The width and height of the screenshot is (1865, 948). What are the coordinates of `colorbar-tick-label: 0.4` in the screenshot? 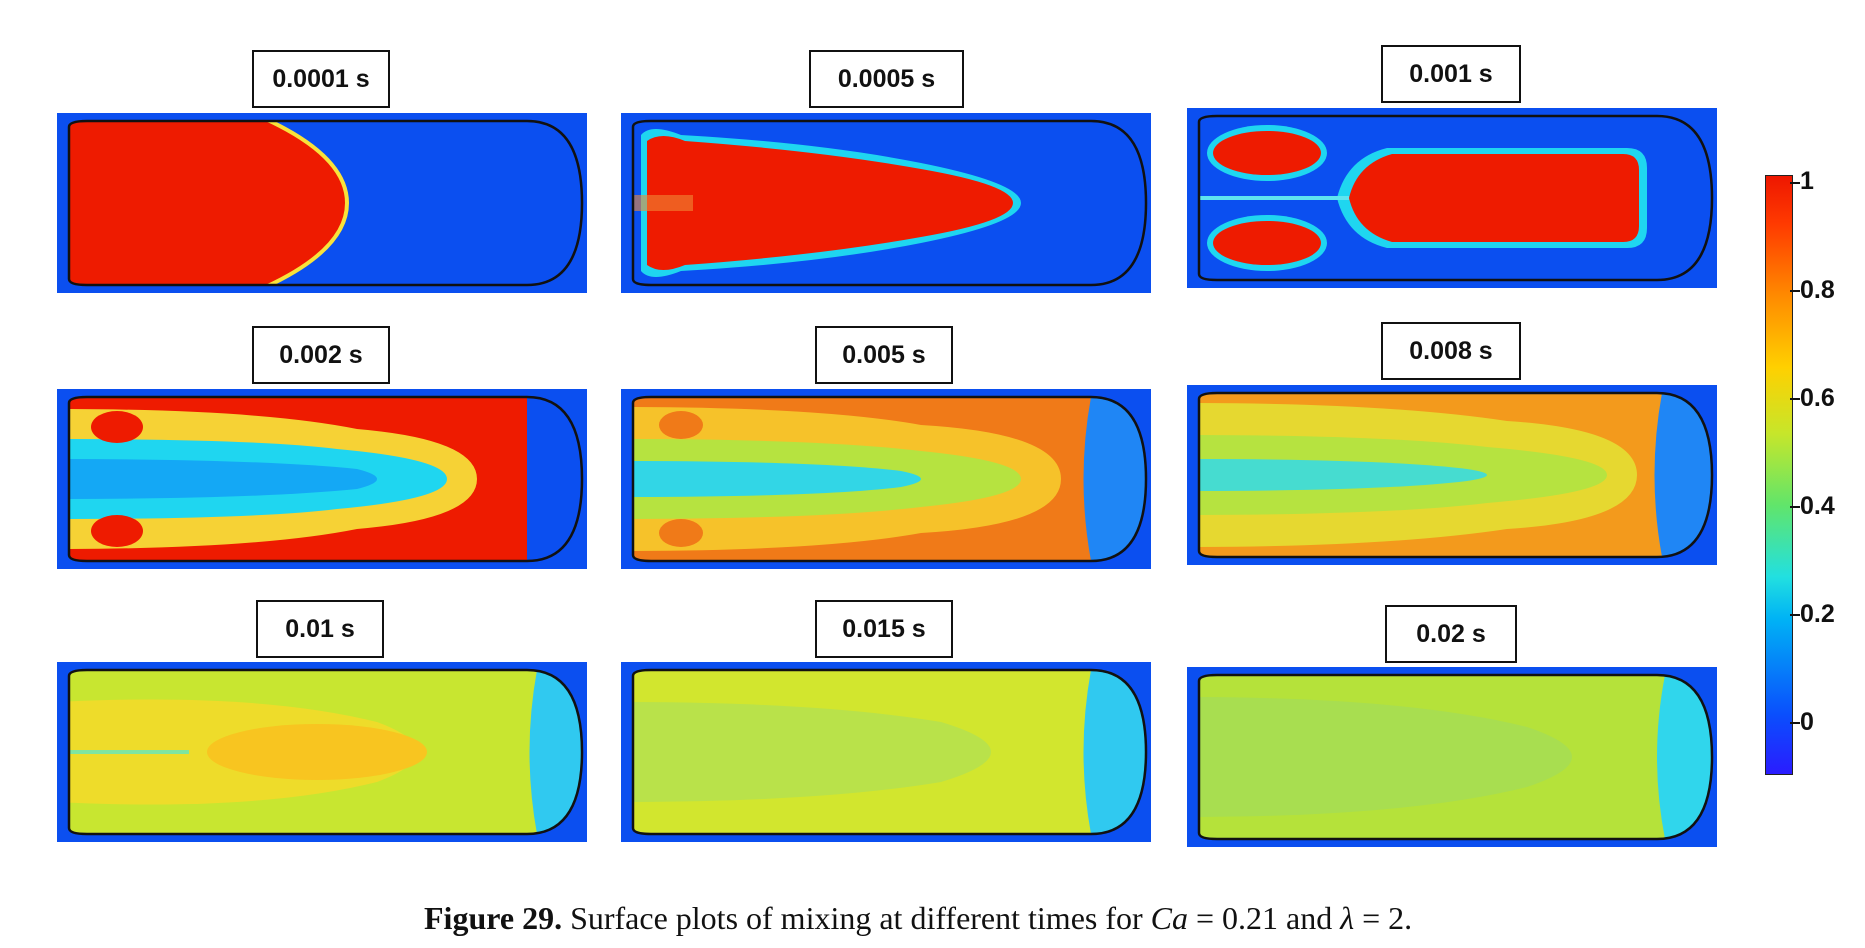 It's located at (1817, 506).